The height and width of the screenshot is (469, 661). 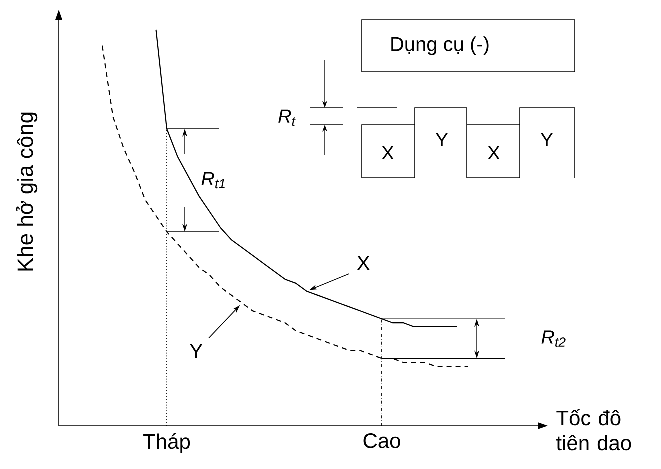 I want to click on annotation: R$_{t1}$, so click(x=213, y=180).